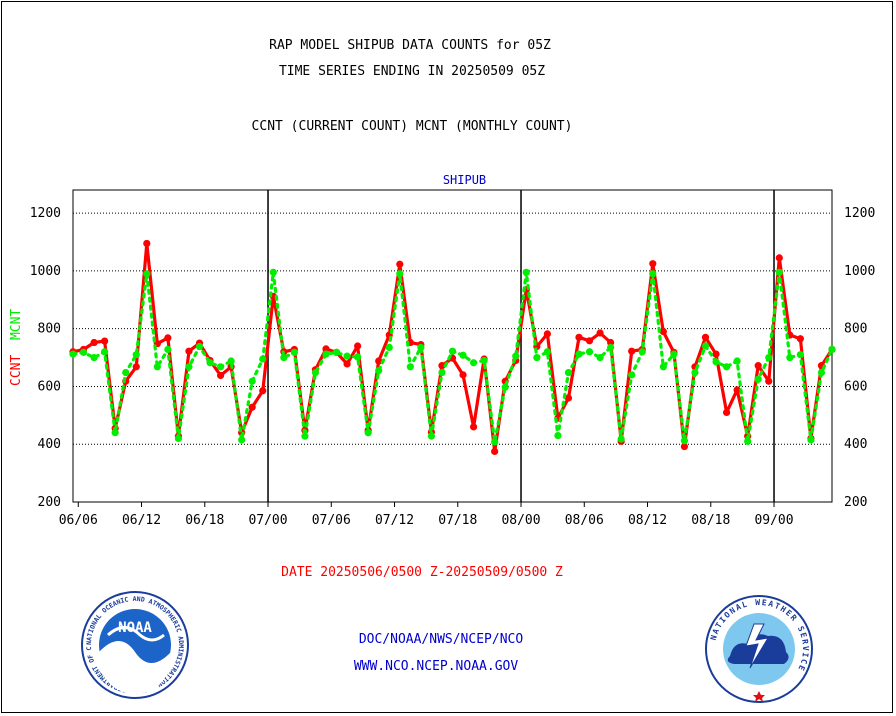 This screenshot has width=896, height=716. Describe the element at coordinates (855, 386) in the screenshot. I see `y-tick-label-right: 600` at that location.